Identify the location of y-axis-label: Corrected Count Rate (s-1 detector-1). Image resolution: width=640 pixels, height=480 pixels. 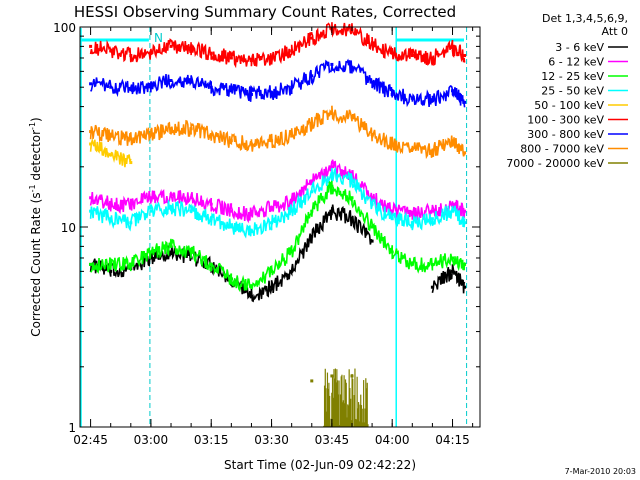
(35, 226).